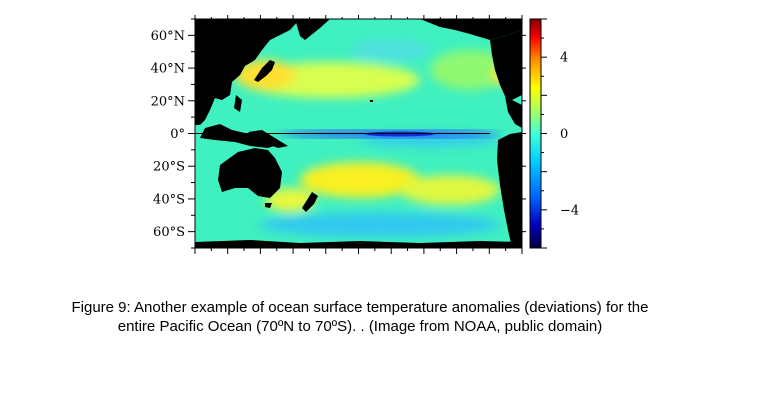  What do you see at coordinates (564, 58) in the screenshot?
I see `colorbar-tick-label: 4` at bounding box center [564, 58].